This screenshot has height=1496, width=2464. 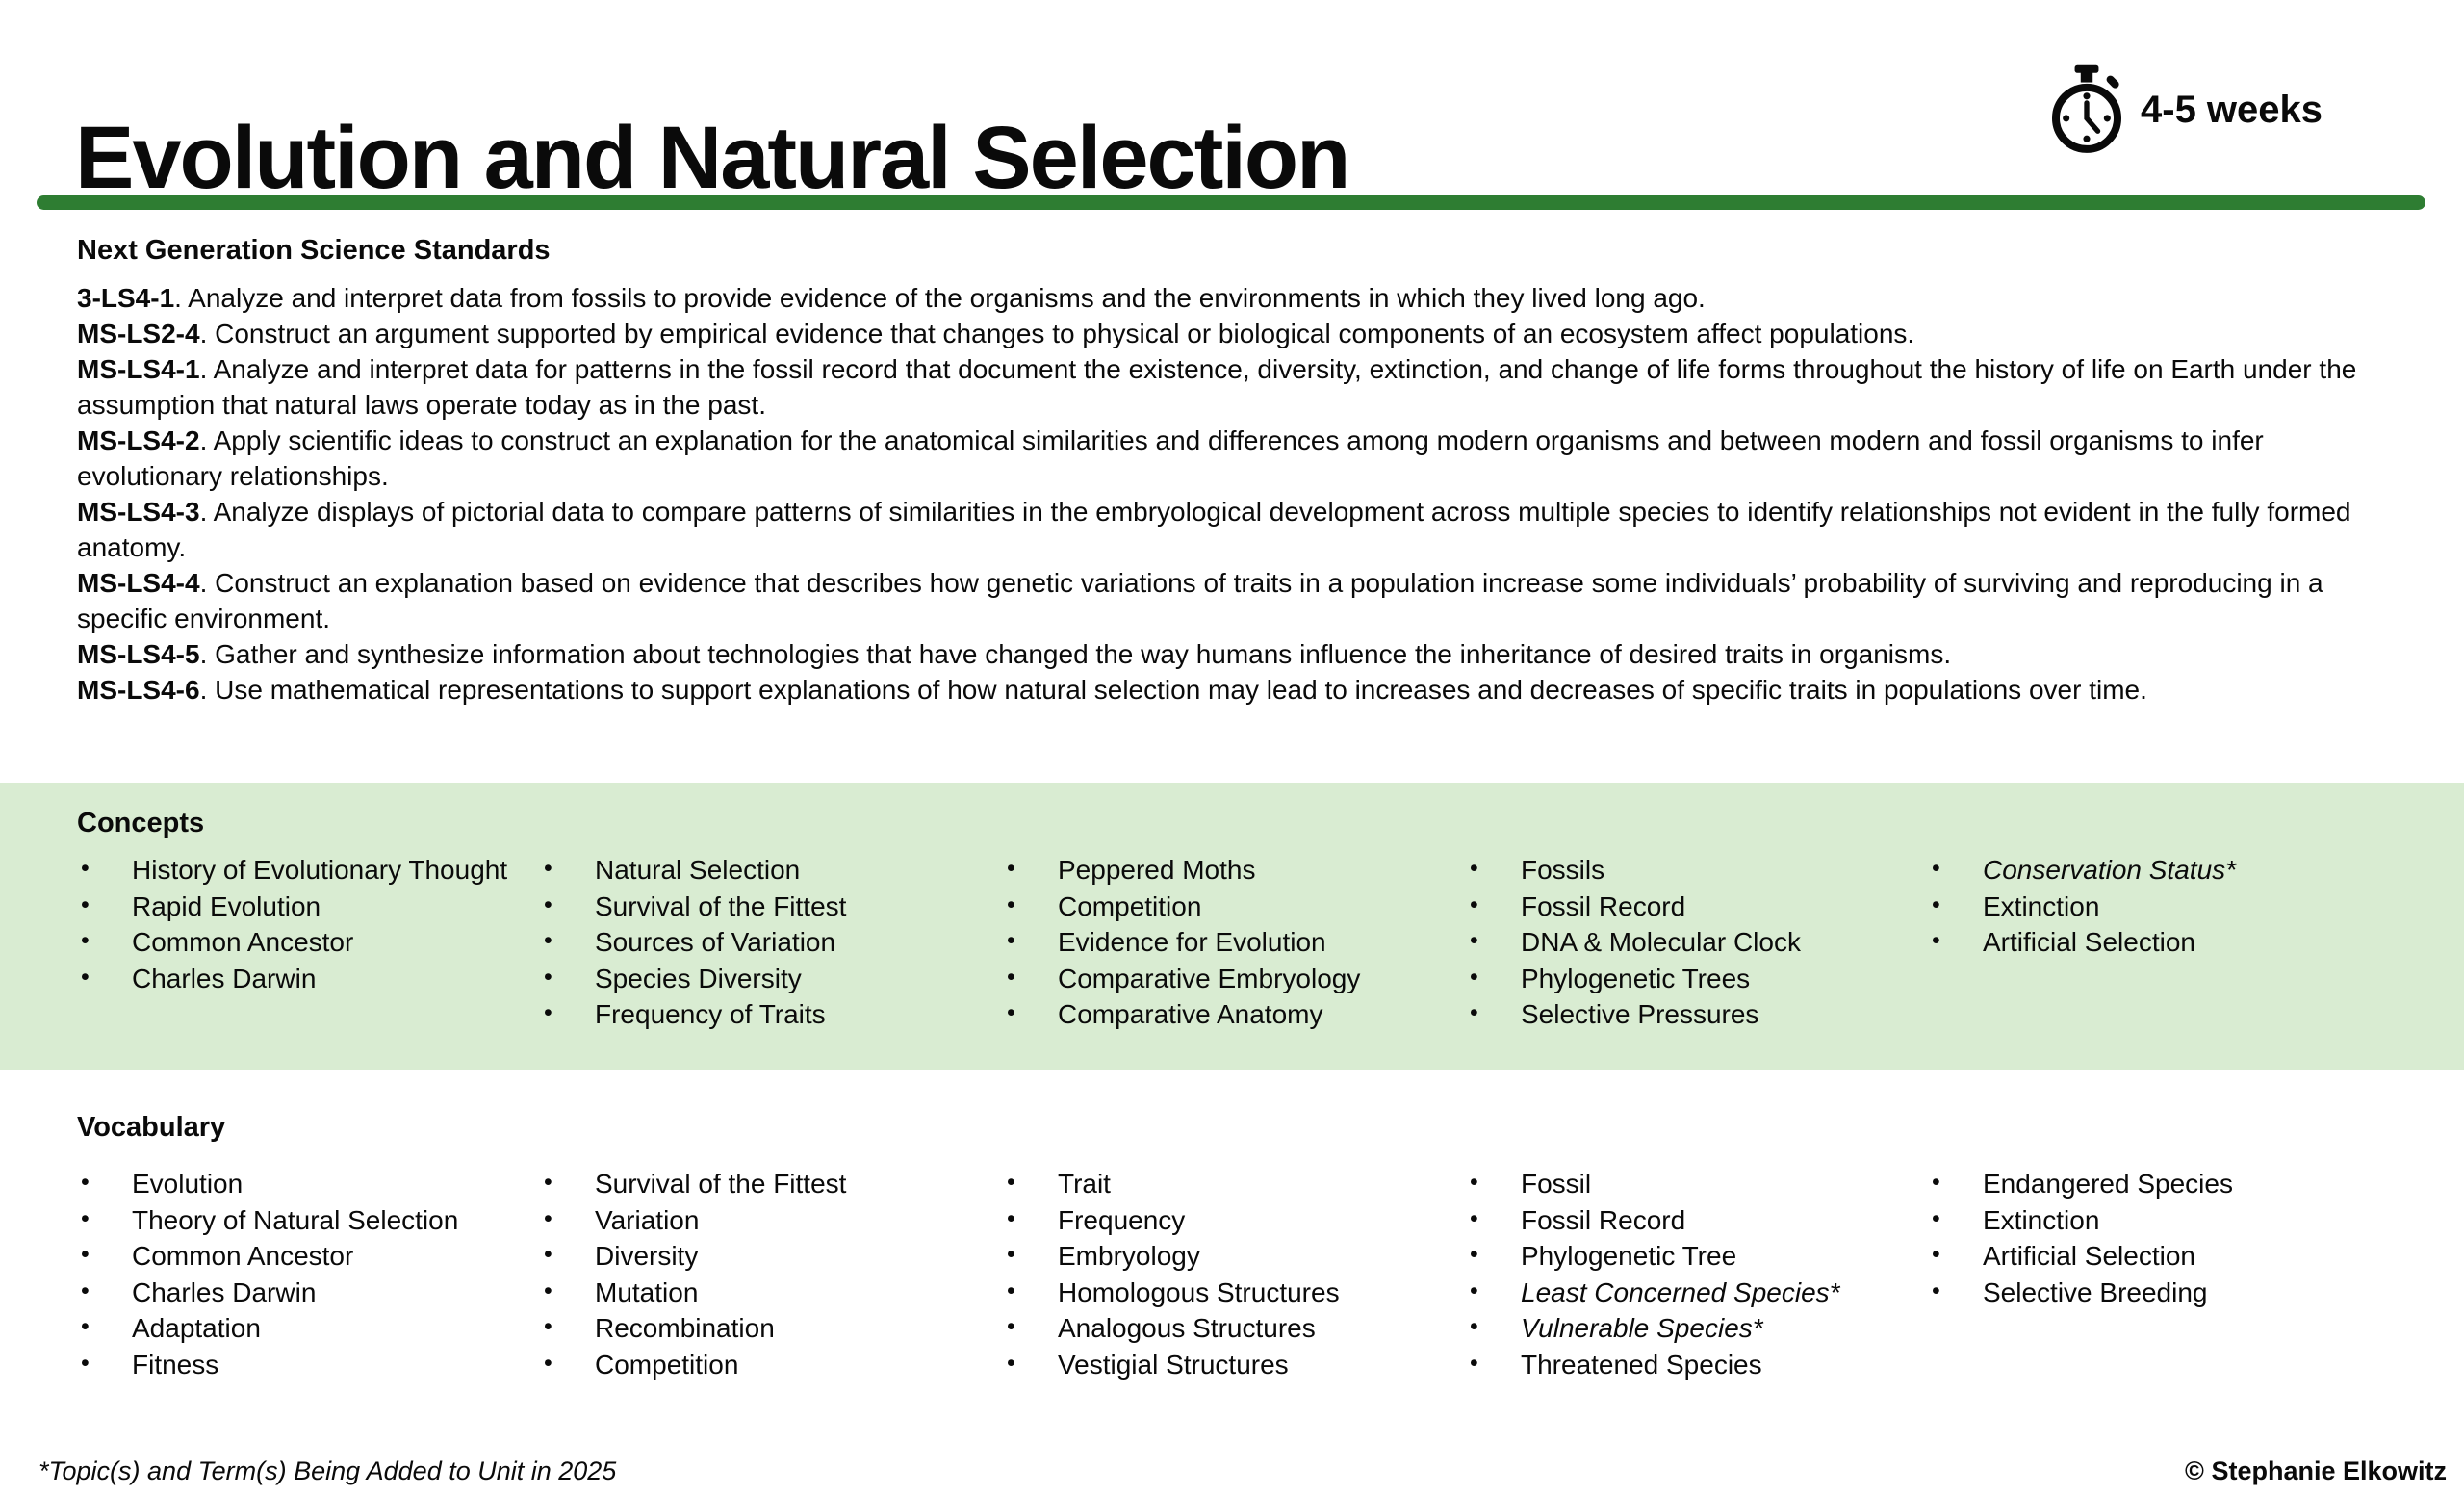 I want to click on list-item-label: Least Concerned Species*, so click(x=1680, y=1292).